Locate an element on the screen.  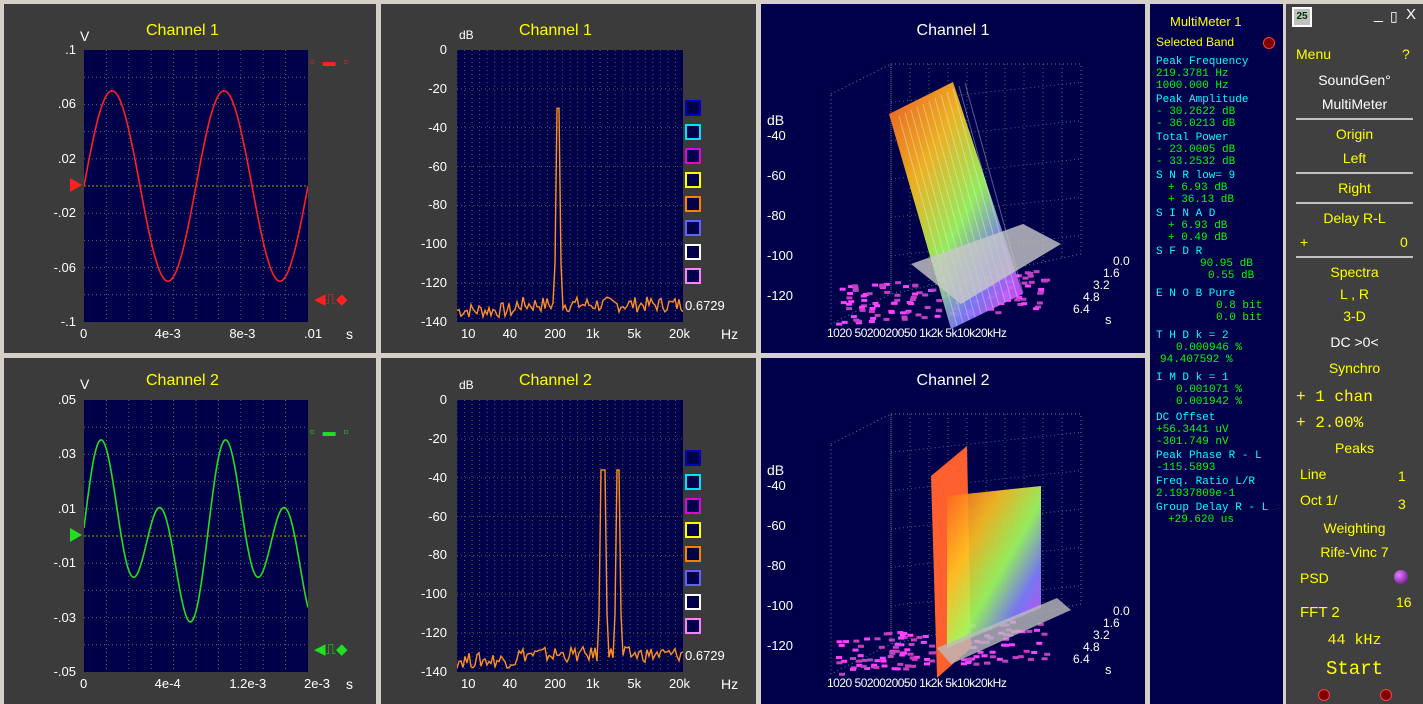
enob-right: 0.0 bit is located at coordinates (1239, 318).